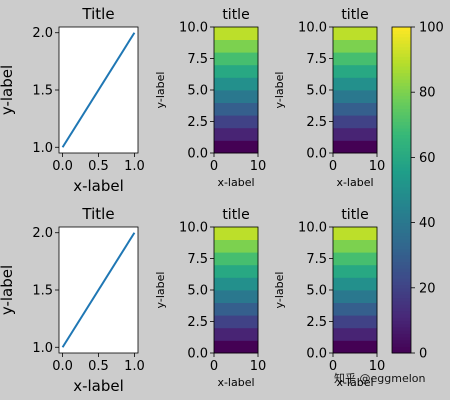  I want to click on subplot-title: Title, so click(97, 214).